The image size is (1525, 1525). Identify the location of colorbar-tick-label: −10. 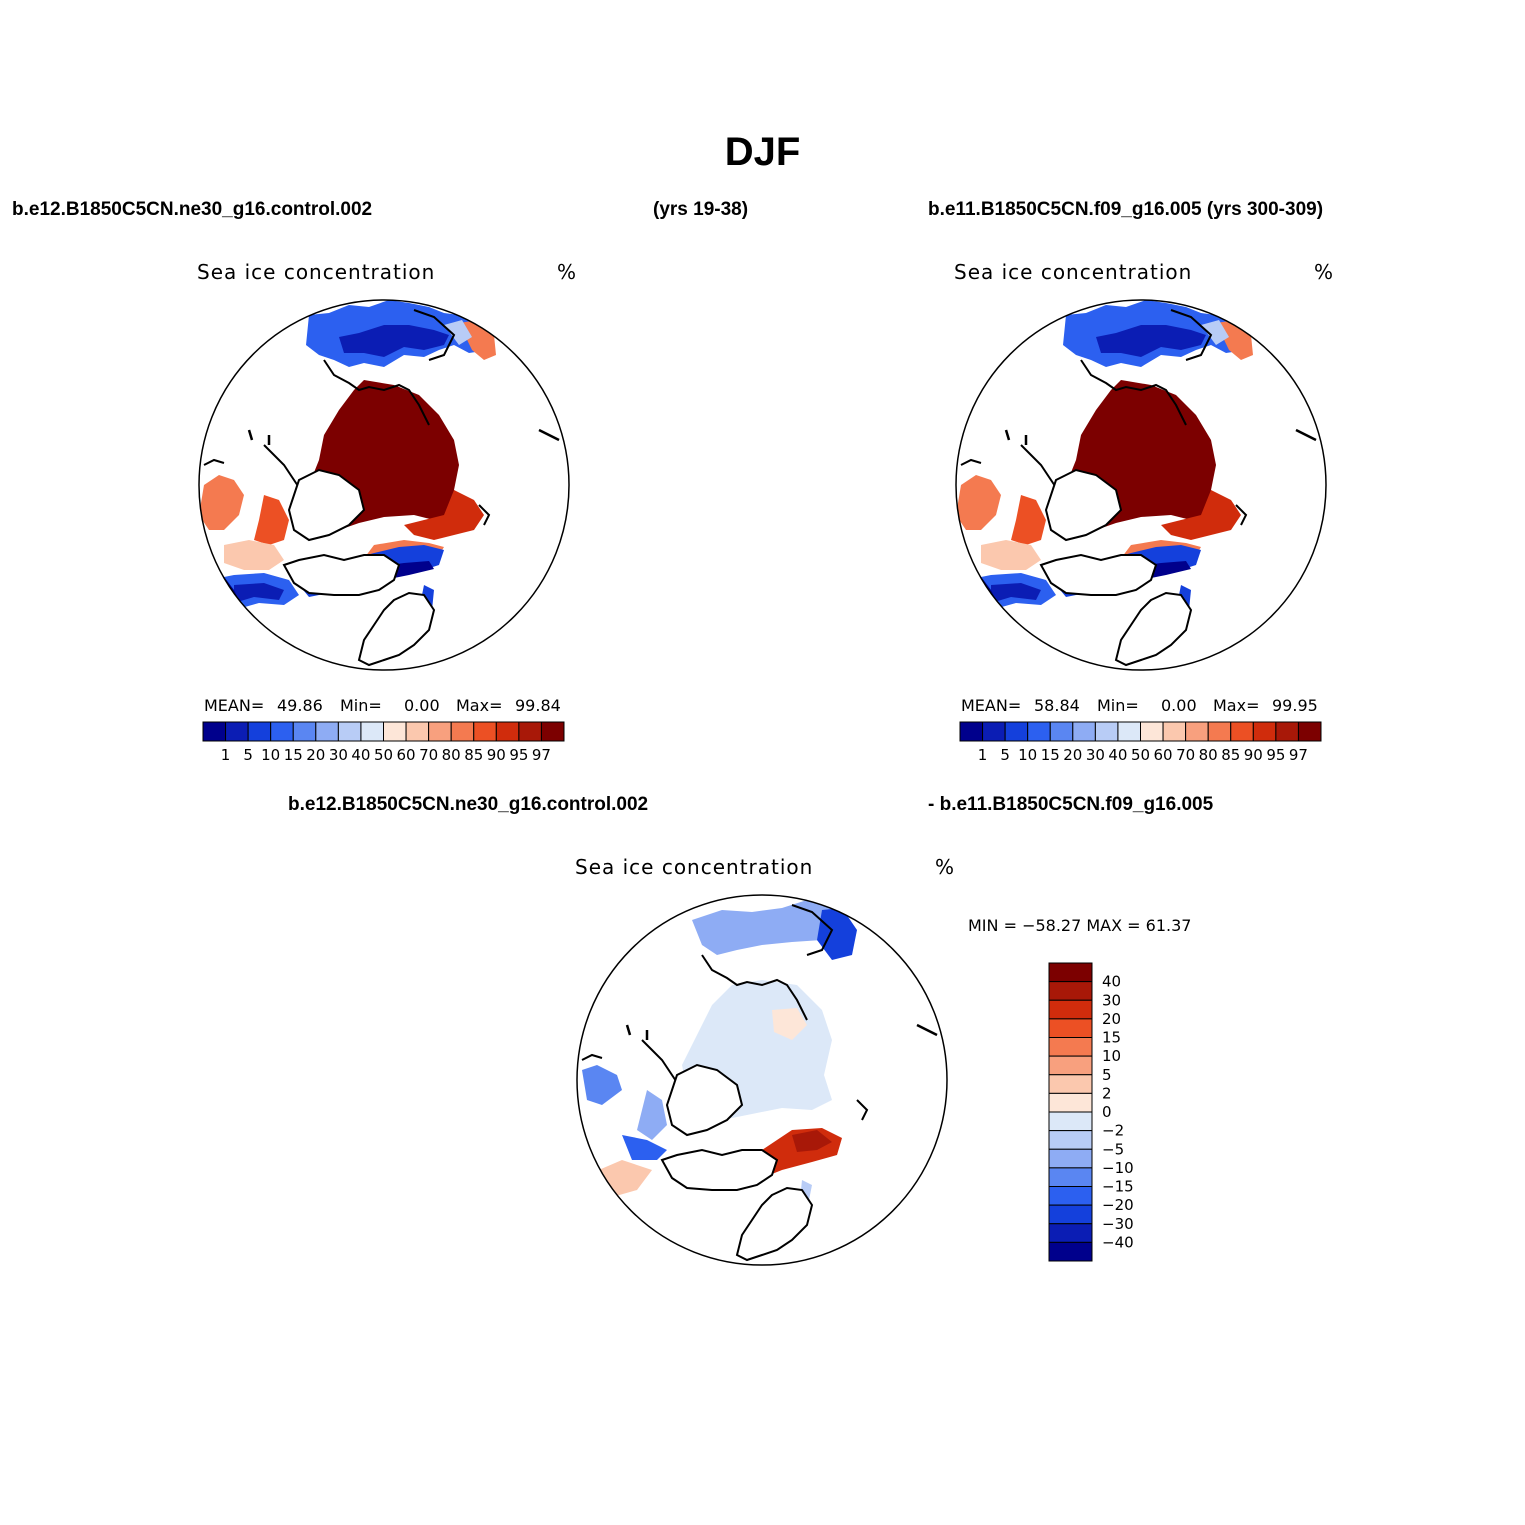
(1118, 1168).